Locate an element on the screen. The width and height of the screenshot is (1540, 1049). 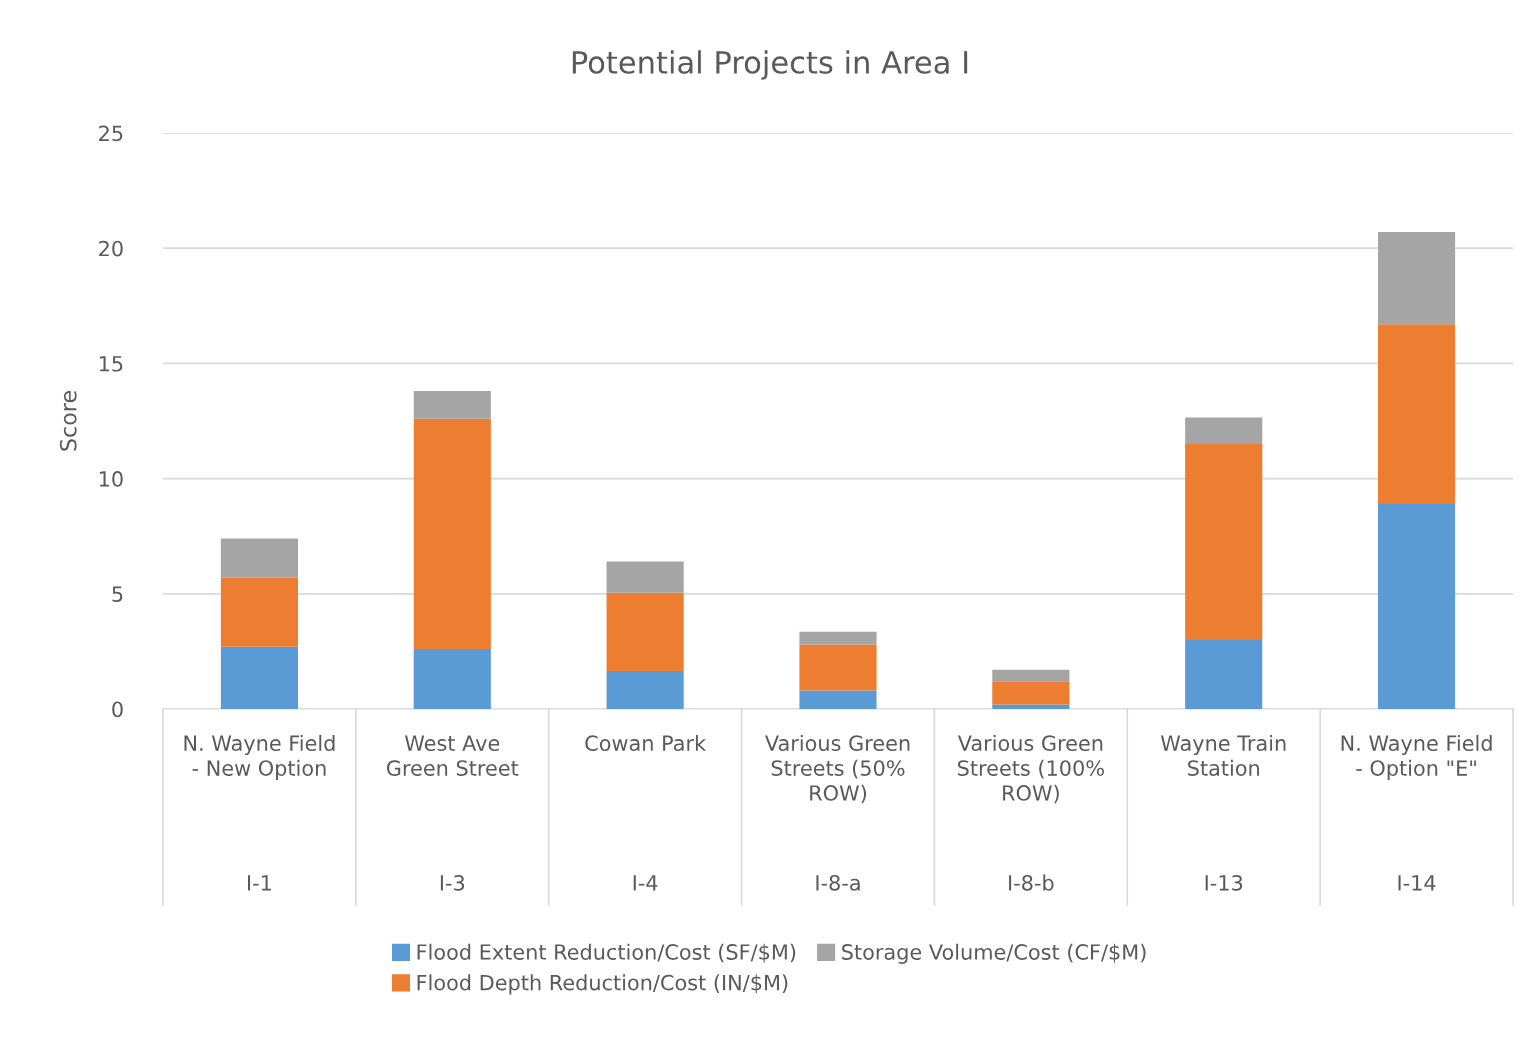
category-label: Wayne Train Station I-13 is located at coordinates (1223, 812).